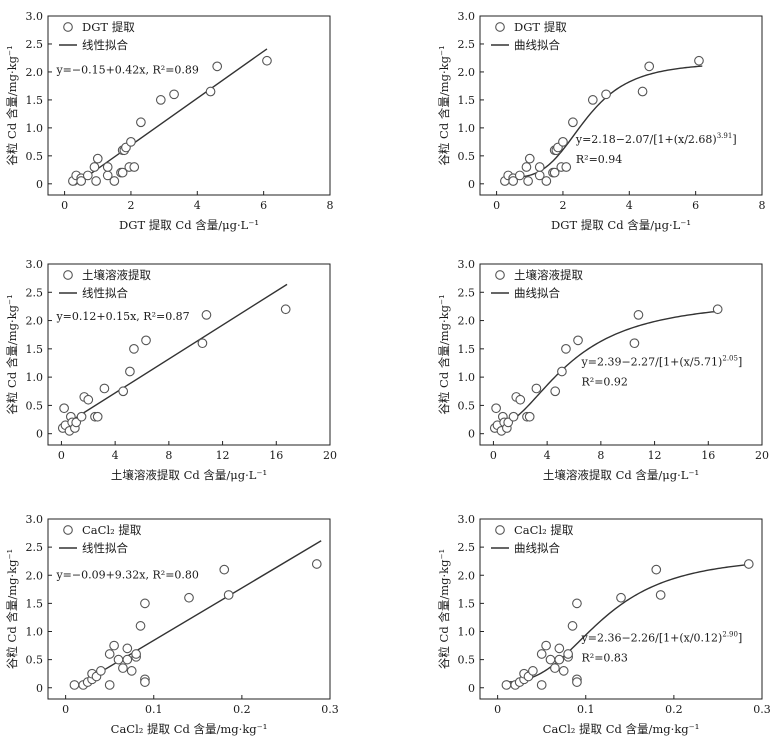  Describe the element at coordinates (730, 358) in the screenshot. I see `fit-equation-exponent: 2.05` at that location.